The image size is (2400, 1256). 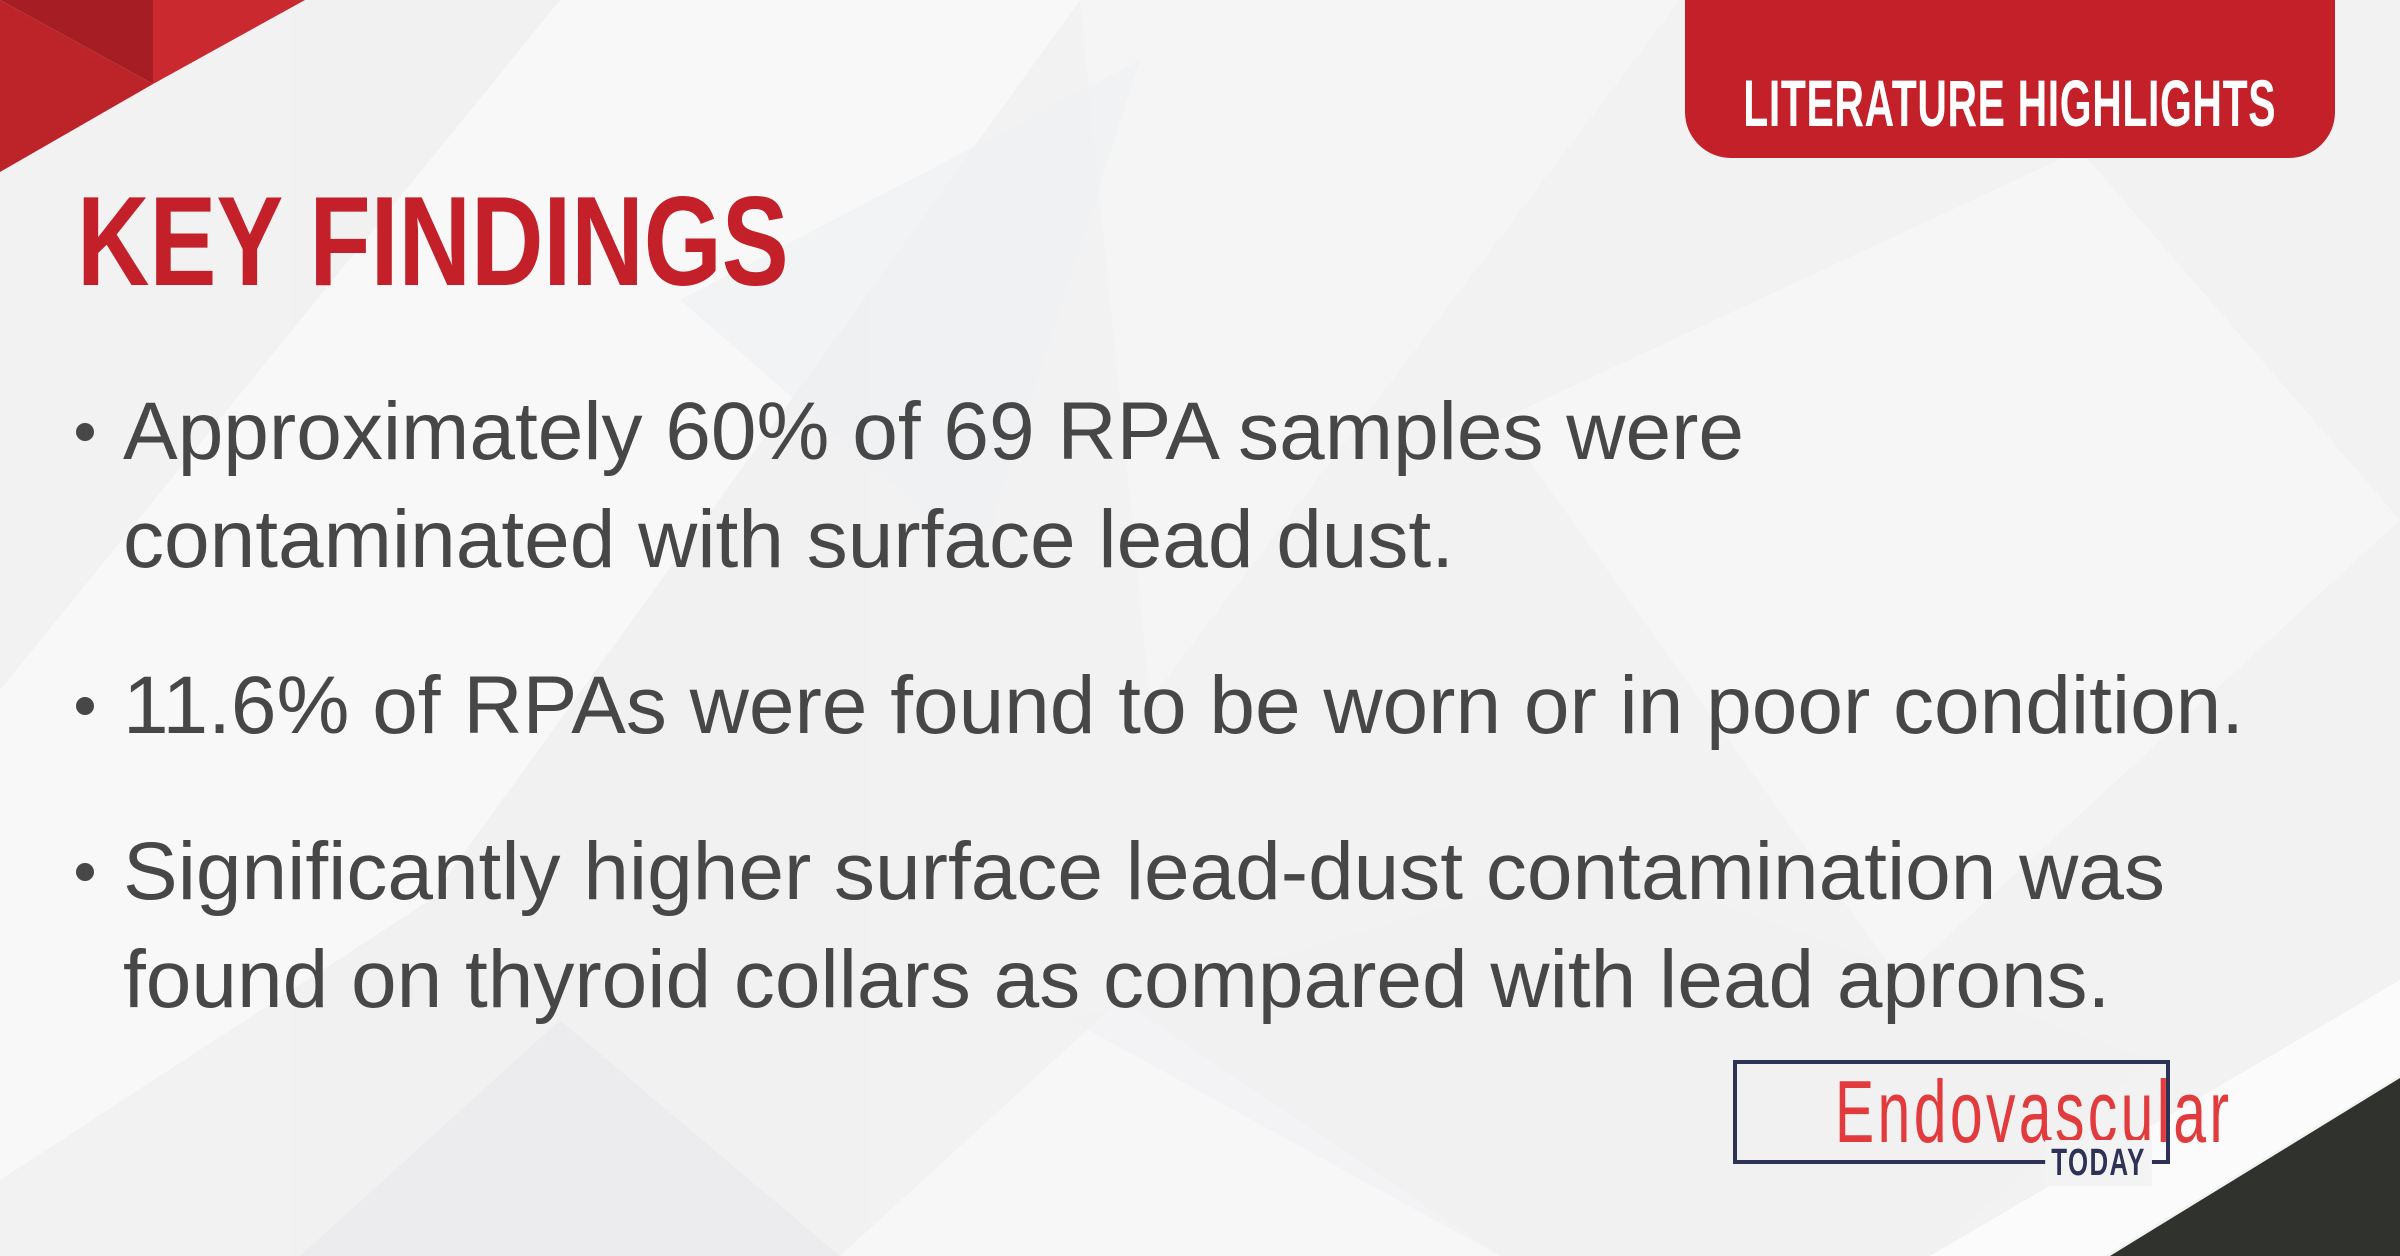 I want to click on endovascular-today-logo: Endovascular TODAY, so click(x=1981, y=1123).